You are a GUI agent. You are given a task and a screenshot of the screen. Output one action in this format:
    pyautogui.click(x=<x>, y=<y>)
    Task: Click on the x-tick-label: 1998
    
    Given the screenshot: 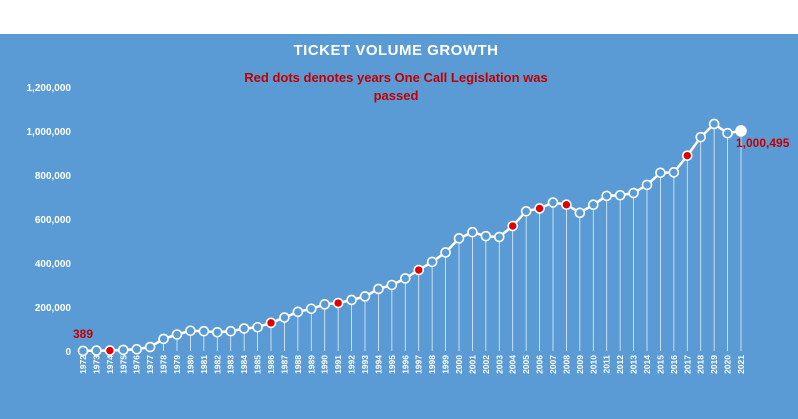 What is the action you would take?
    pyautogui.click(x=432, y=364)
    